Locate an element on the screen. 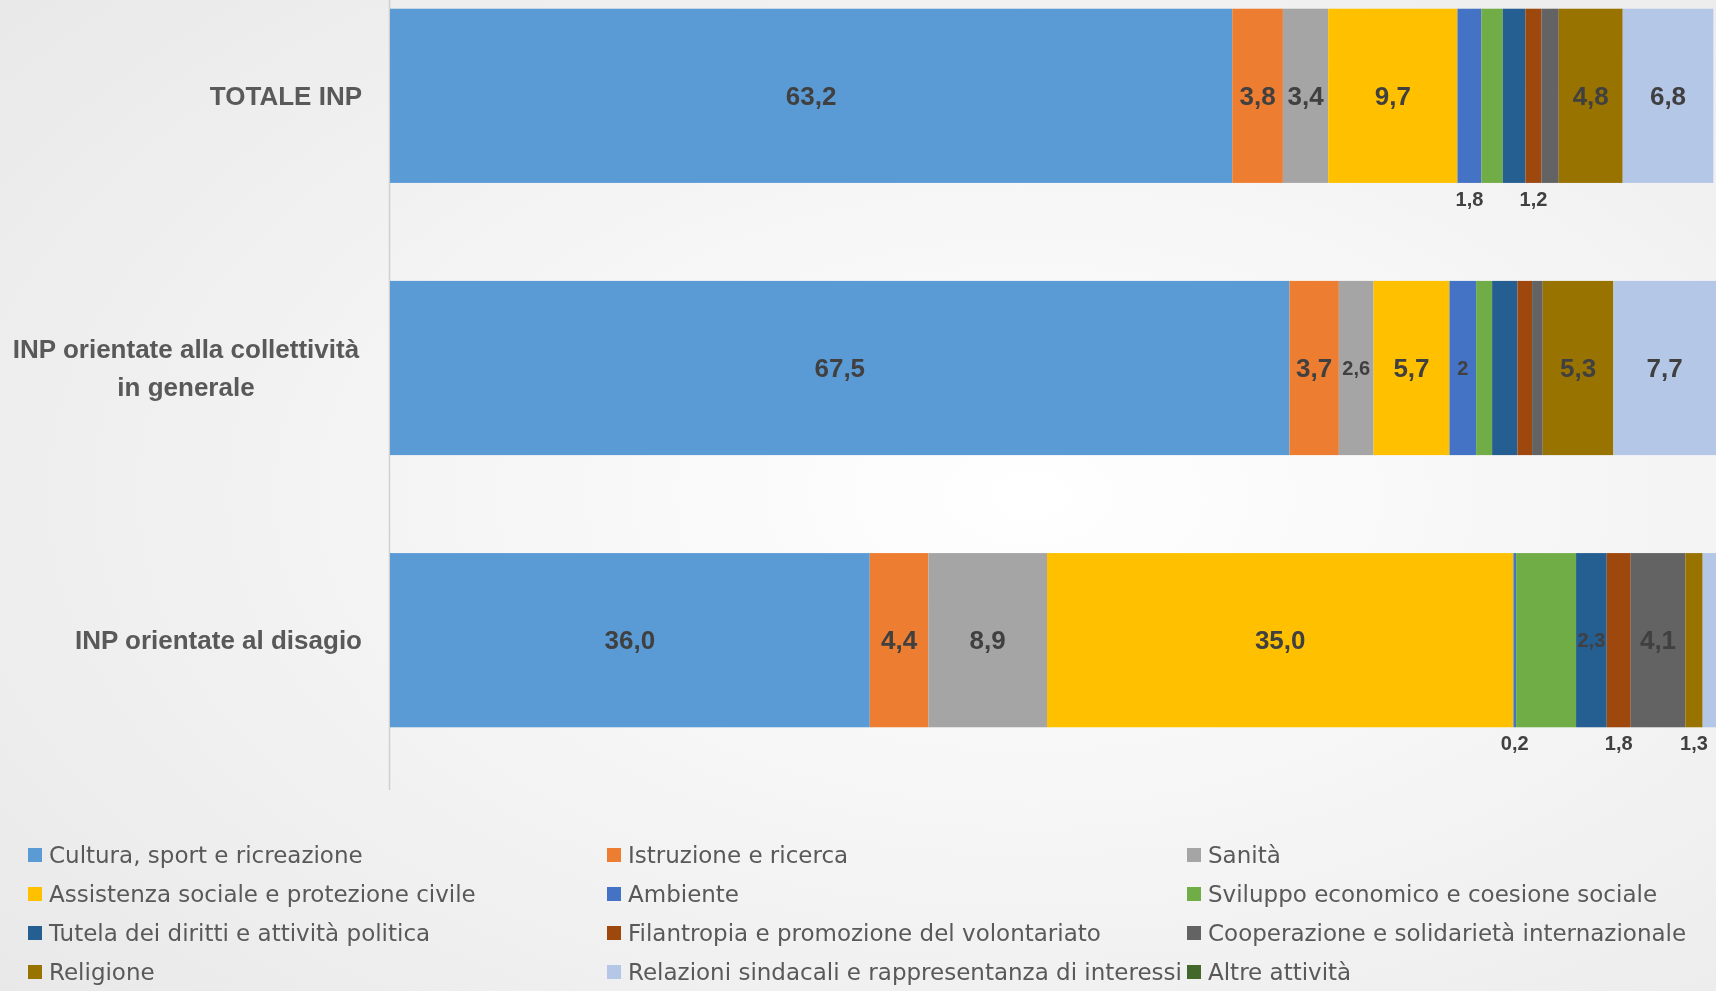  data-label: 67,5 is located at coordinates (840, 368).